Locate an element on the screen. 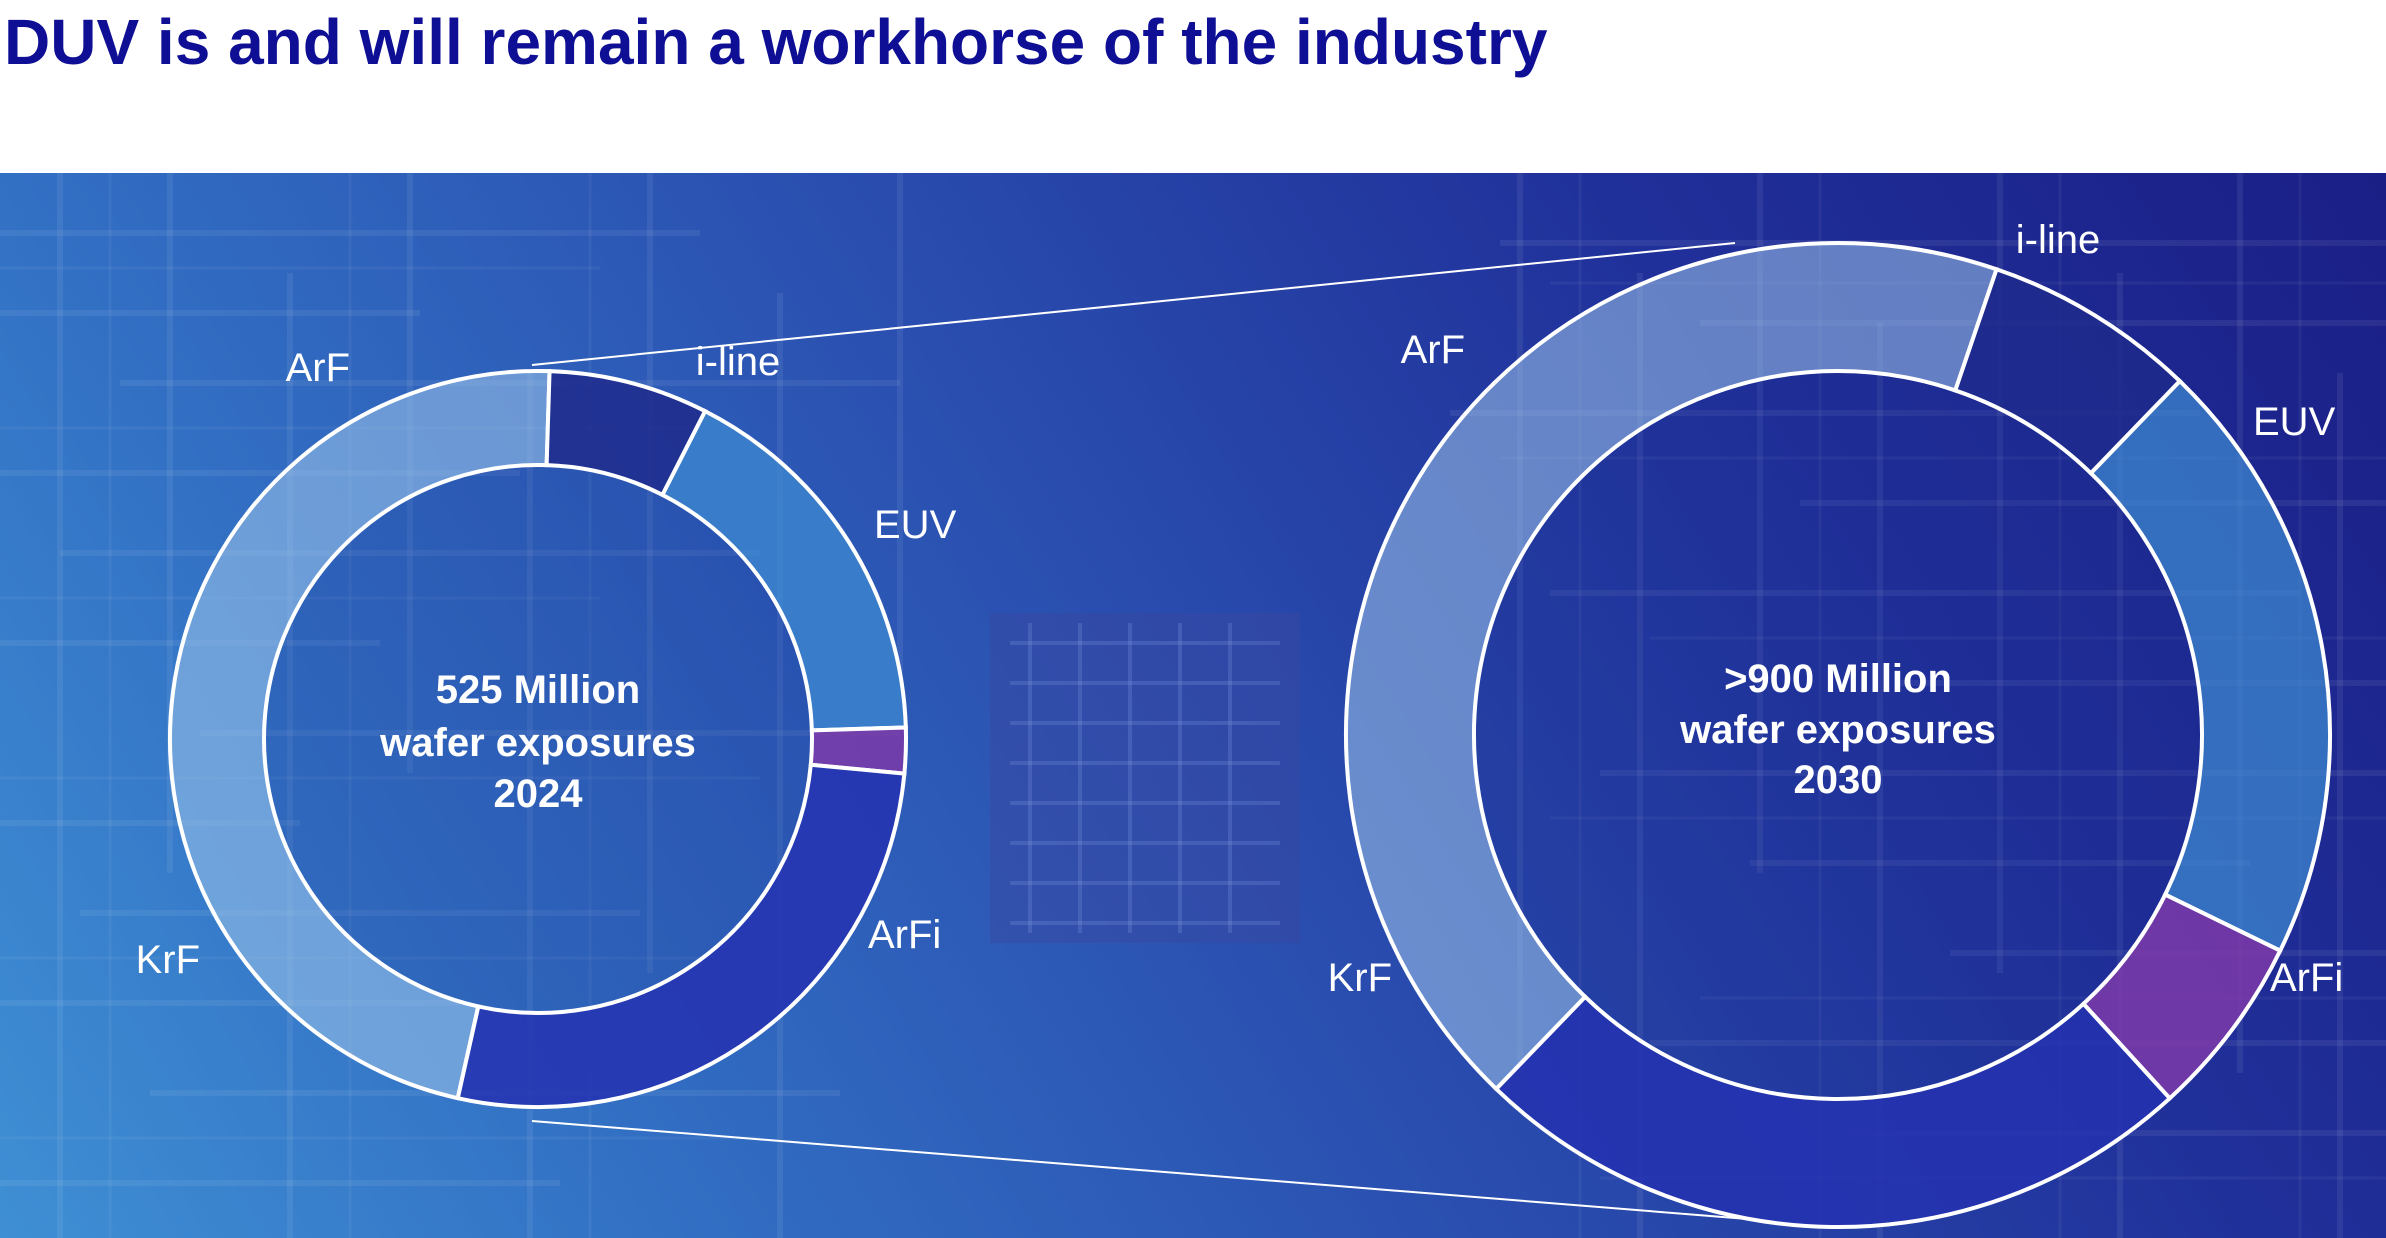 The image size is (2386, 1238). donut-center-disc is located at coordinates (538, 739).